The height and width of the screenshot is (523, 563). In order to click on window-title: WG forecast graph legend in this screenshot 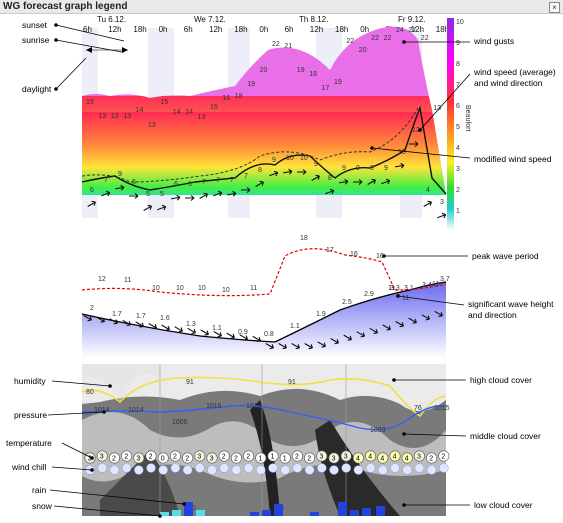, I will do `click(65, 6)`.